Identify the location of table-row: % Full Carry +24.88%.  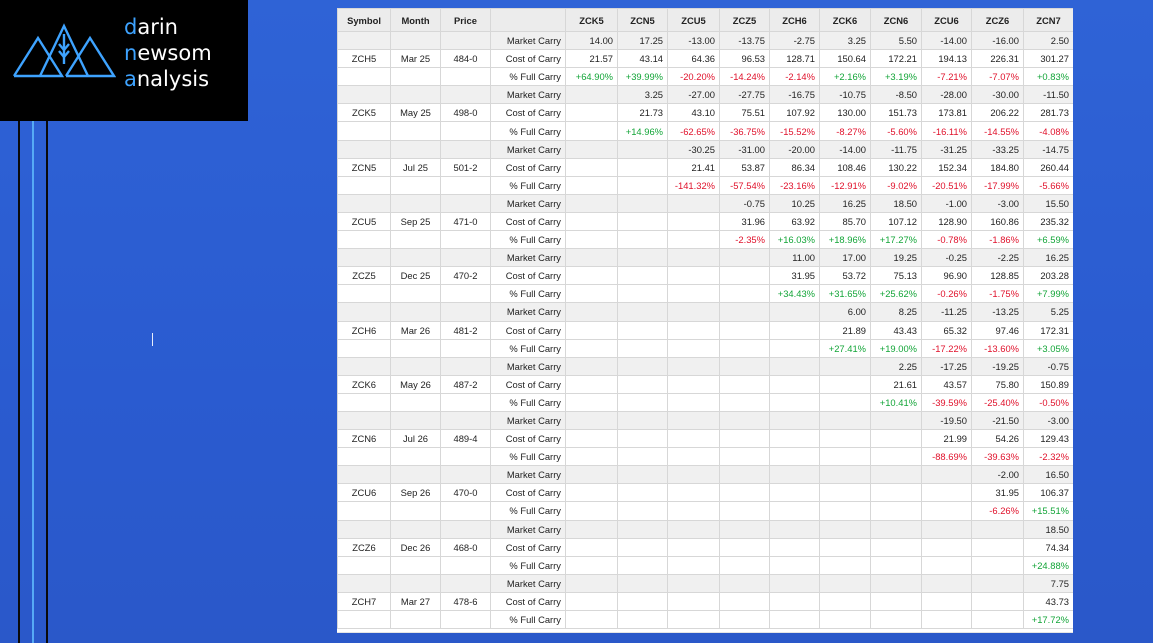
(705, 565).